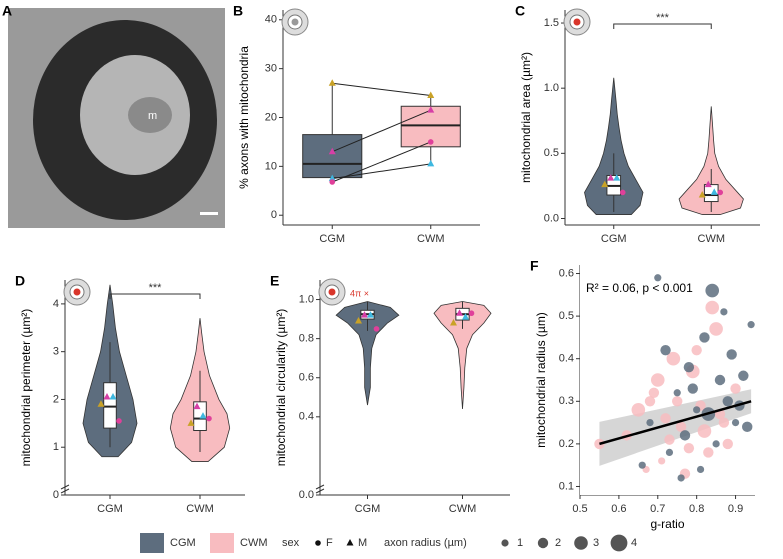 This screenshot has height=559, width=783. I want to click on y-tick-label: 30, so click(271, 69).